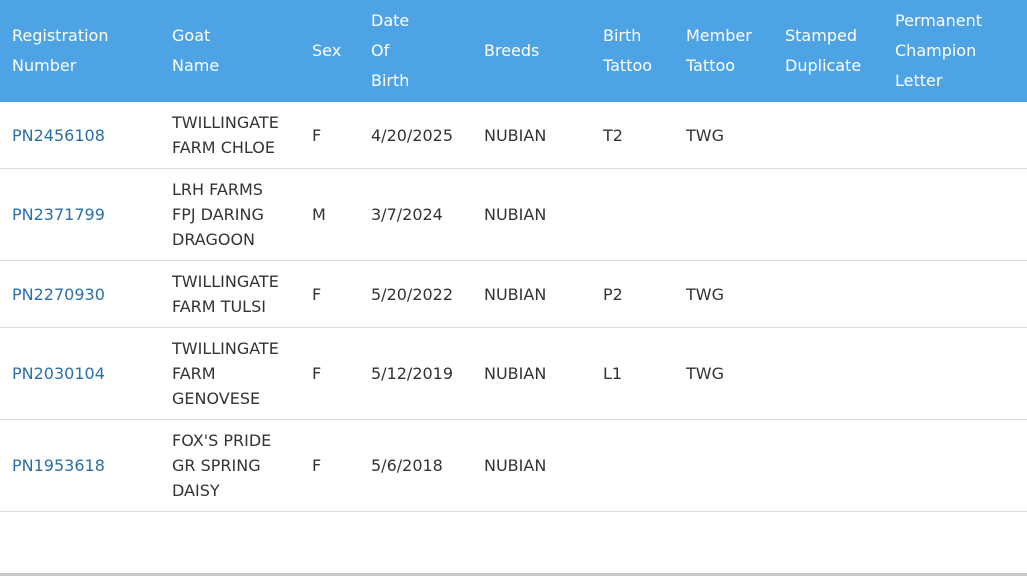 The height and width of the screenshot is (577, 1027). Describe the element at coordinates (632, 135) in the screenshot. I see `birth-tattoo-cell: T2` at that location.